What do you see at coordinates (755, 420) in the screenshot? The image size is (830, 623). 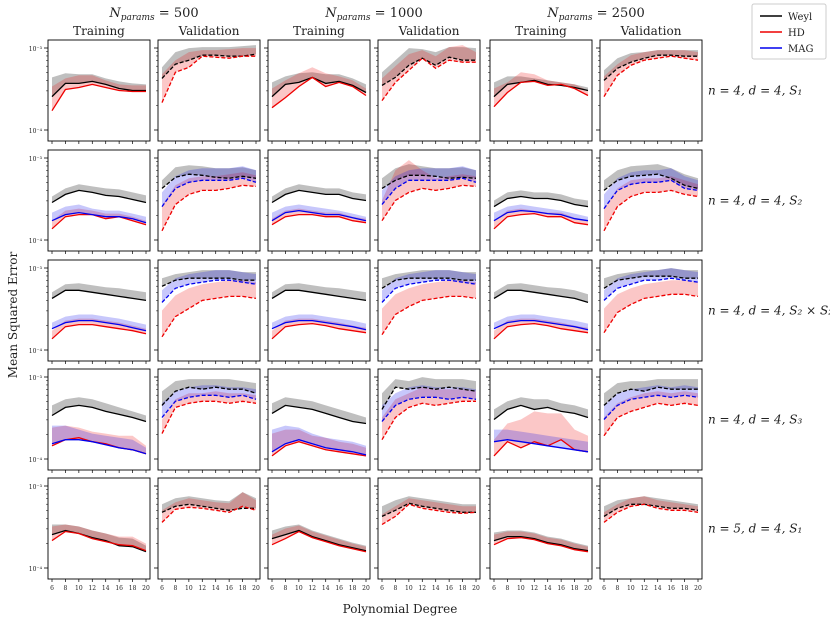 I see `row-label: n = 4, d = 4, S₃` at bounding box center [755, 420].